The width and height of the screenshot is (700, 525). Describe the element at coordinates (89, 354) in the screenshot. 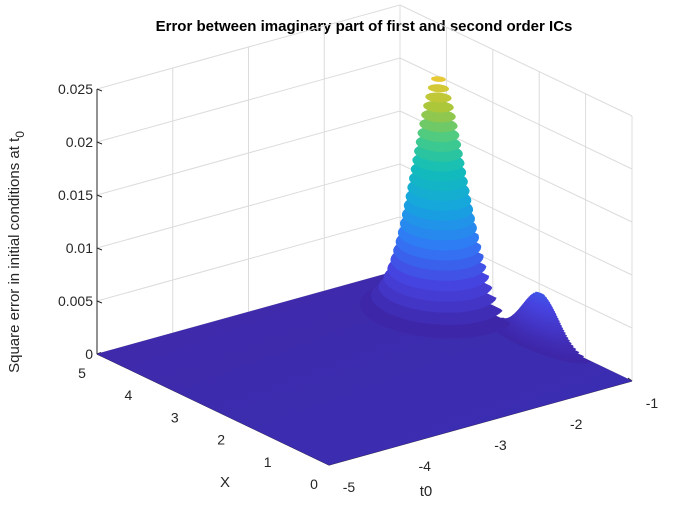

I see `z-tick-label: 0` at that location.